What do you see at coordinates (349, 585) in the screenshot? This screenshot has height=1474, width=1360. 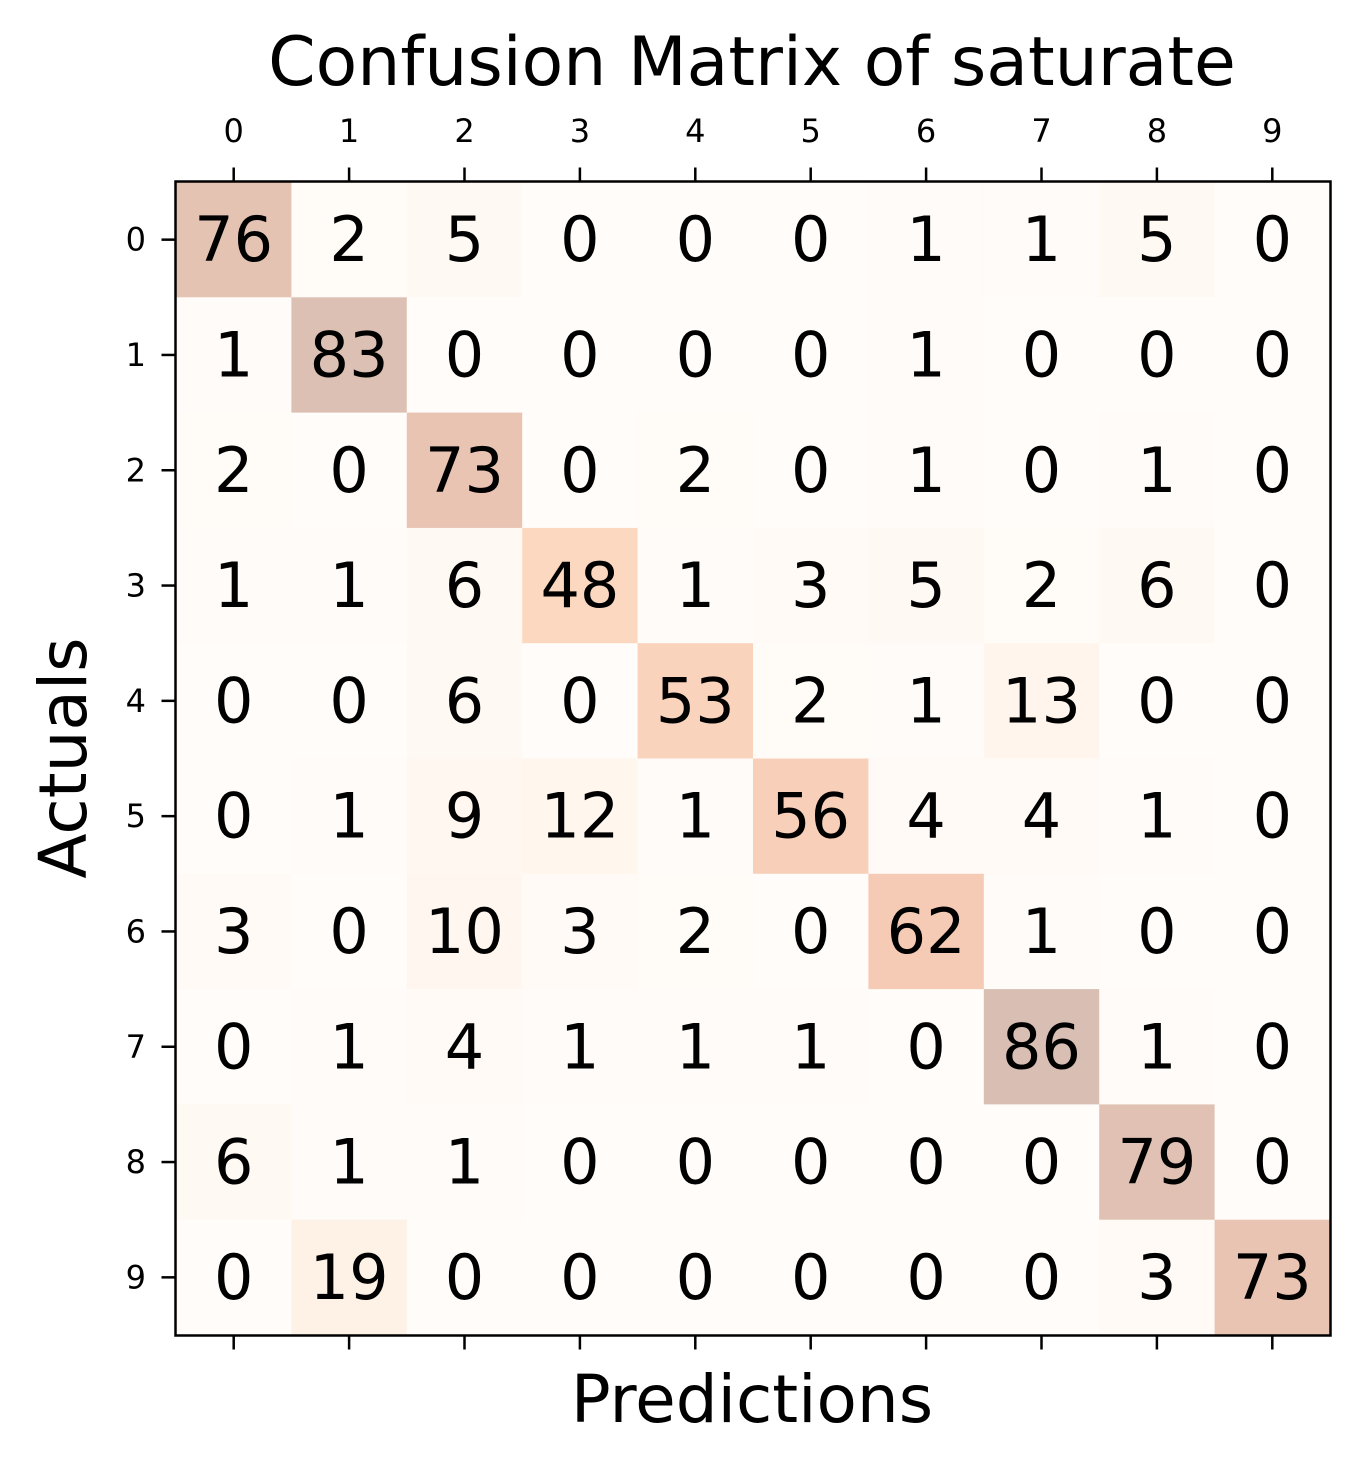 I see `cell-r3-c1` at bounding box center [349, 585].